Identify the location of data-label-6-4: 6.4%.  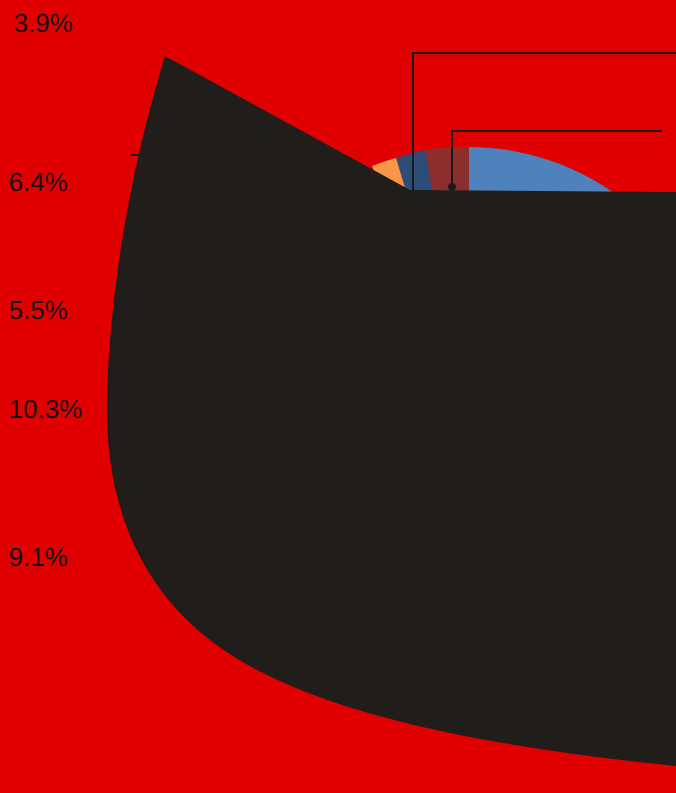
(39, 182).